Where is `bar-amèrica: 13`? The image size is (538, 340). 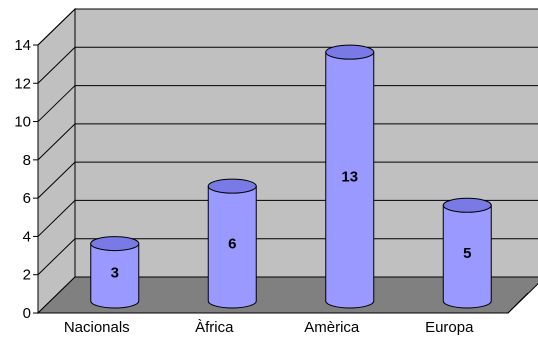
bar-amèrica: 13 is located at coordinates (350, 176).